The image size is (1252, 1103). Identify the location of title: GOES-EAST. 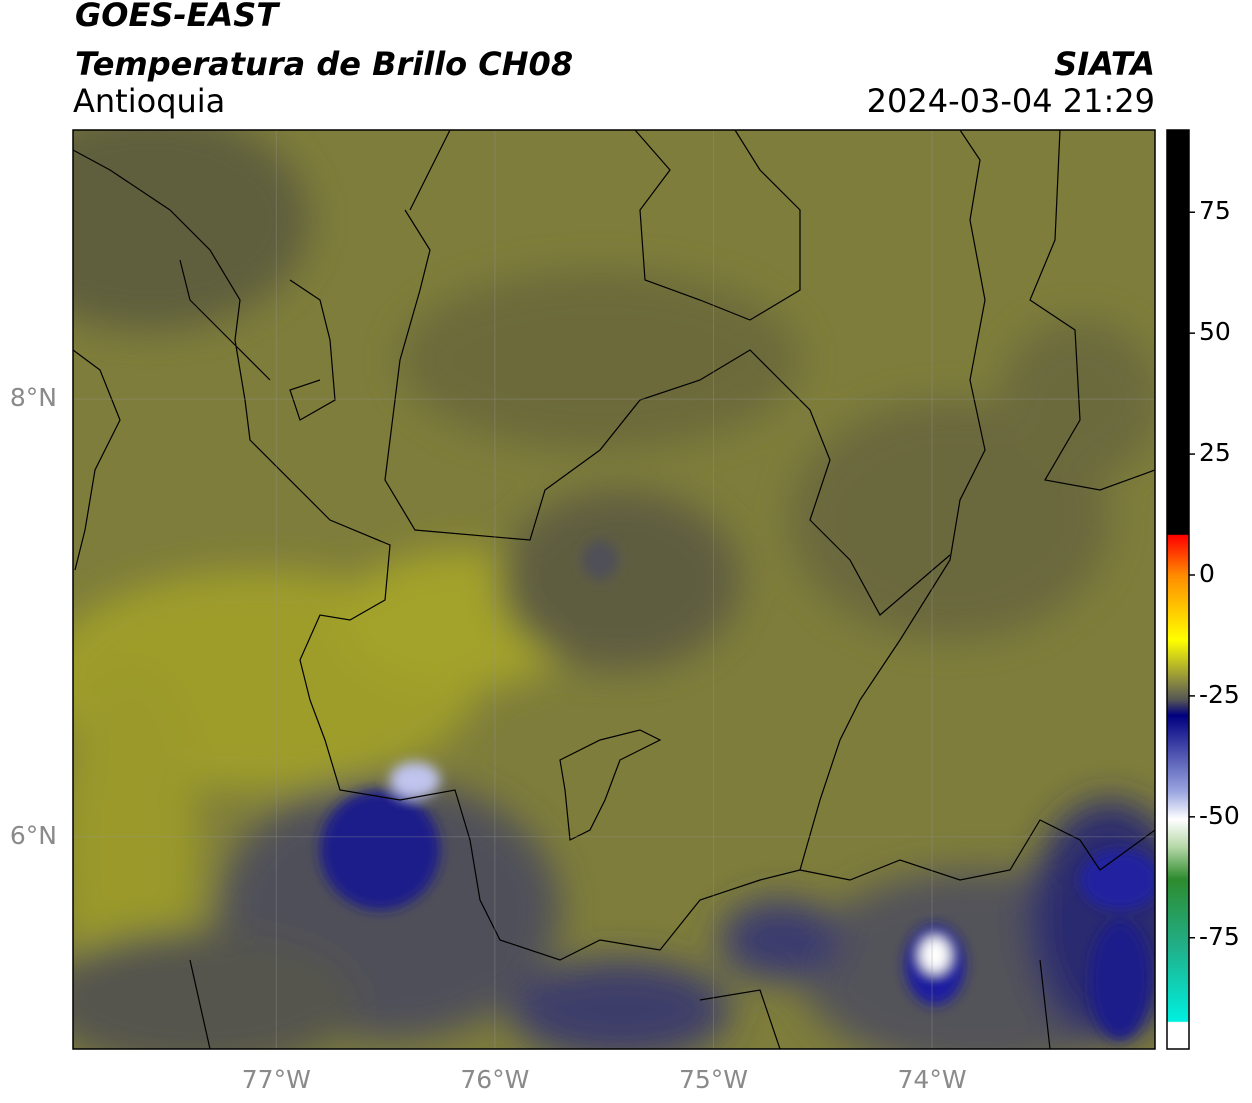
(177, 17).